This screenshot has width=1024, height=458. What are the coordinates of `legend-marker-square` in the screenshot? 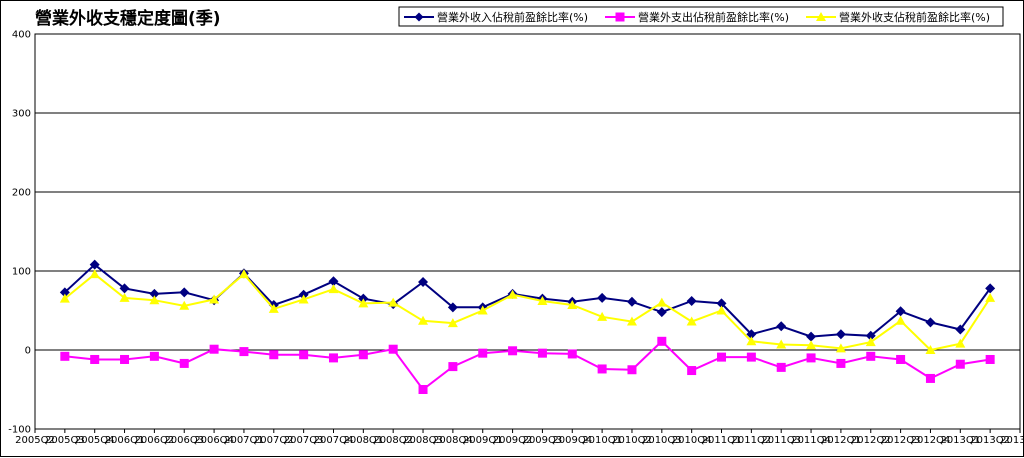 It's located at (620, 17).